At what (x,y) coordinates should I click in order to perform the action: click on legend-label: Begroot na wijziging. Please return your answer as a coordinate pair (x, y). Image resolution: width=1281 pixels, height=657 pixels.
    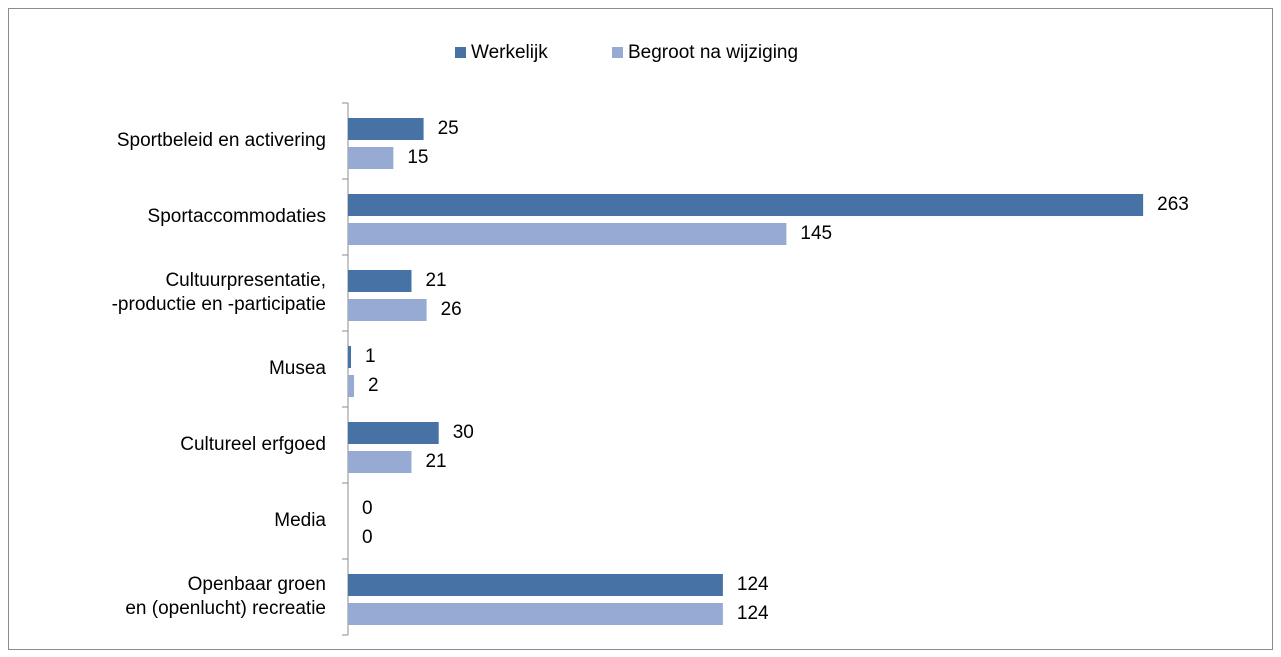
    Looking at the image, I should click on (713, 52).